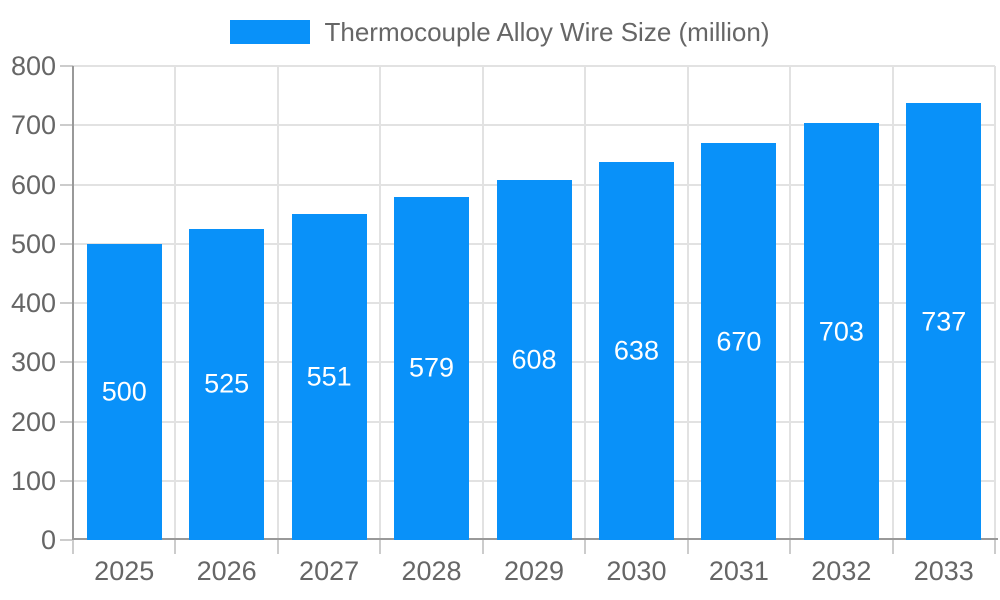 This screenshot has width=1000, height=600. I want to click on x-axis-tick-label: 2031, so click(738, 571).